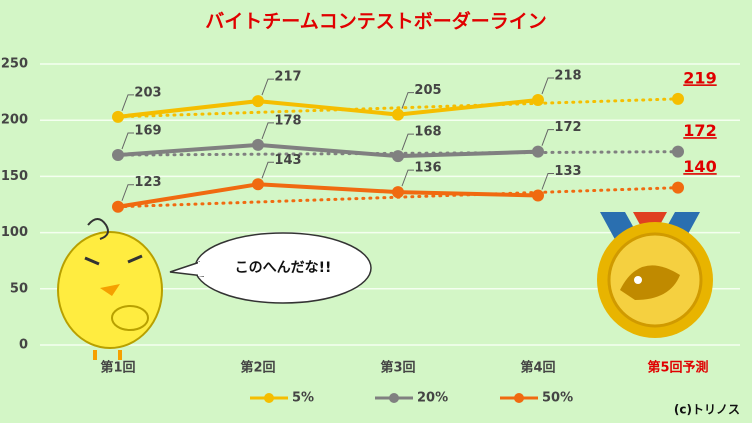 The image size is (752, 423). Describe the element at coordinates (23, 345) in the screenshot. I see `y-tick-label: 0` at that location.